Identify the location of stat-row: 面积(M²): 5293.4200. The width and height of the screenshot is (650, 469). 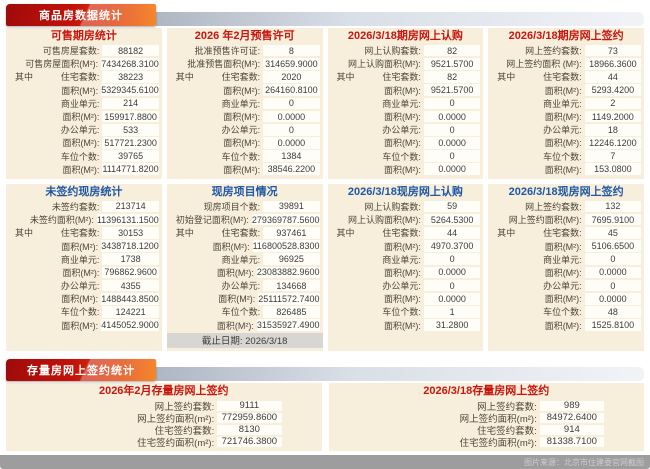
(566, 90).